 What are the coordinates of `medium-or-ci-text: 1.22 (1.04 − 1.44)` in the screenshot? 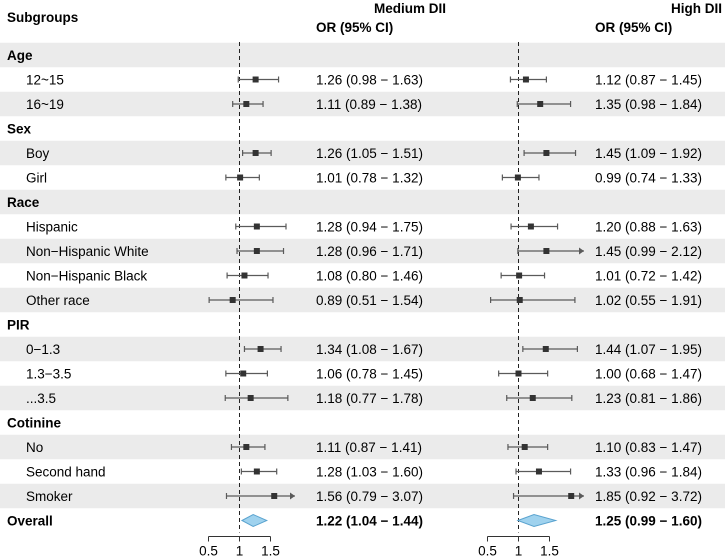 It's located at (369, 521).